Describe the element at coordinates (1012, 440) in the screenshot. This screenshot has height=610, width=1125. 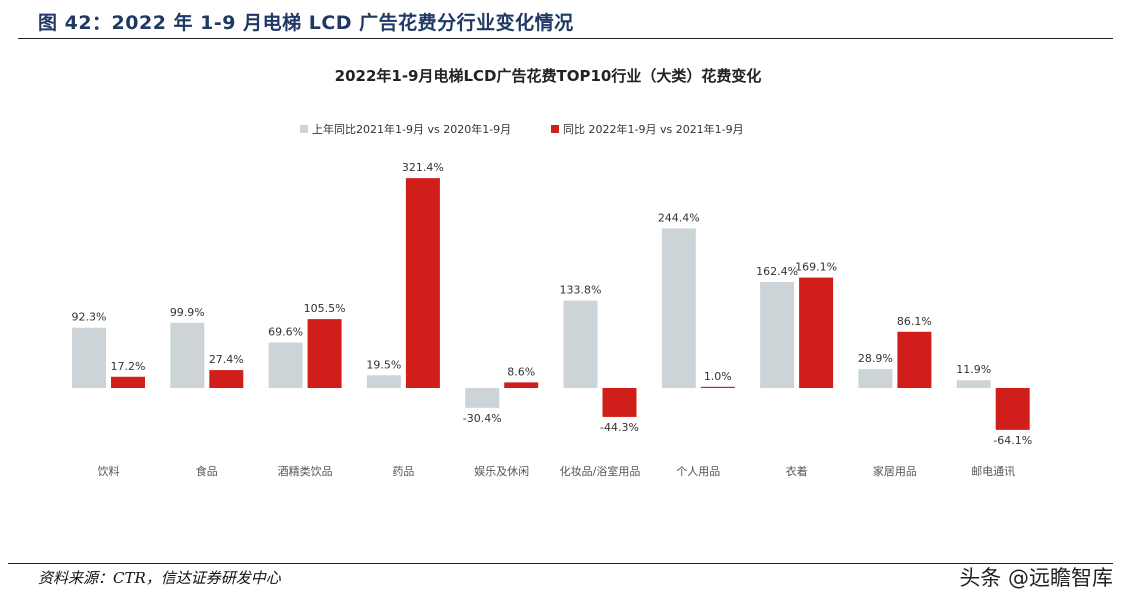
I see `data-label-this-year-9: -64.1%` at that location.